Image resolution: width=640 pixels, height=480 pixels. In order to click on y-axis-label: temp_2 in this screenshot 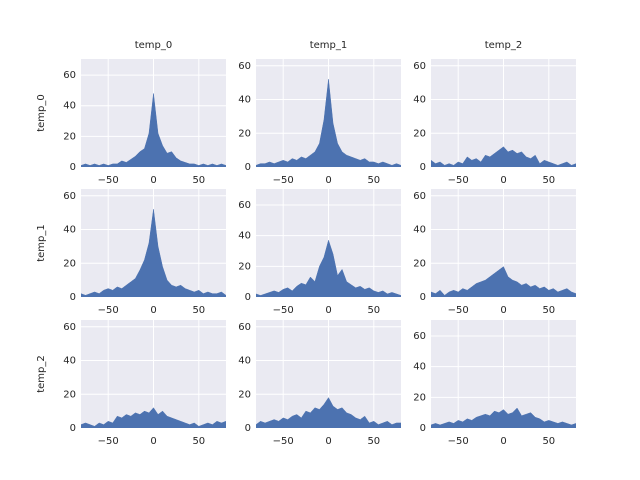, I will do `click(41, 374)`.